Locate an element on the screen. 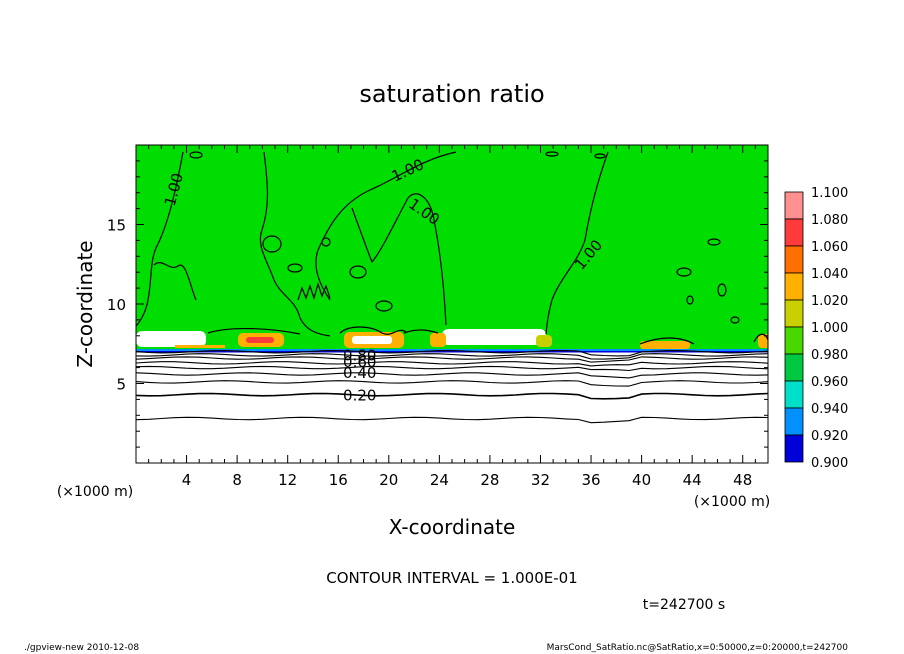 This screenshot has width=904, height=654. low-contours is located at coordinates (452, 386).